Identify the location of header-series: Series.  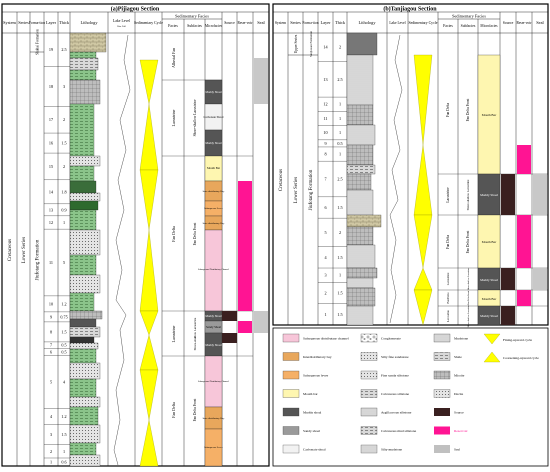
(23, 22).